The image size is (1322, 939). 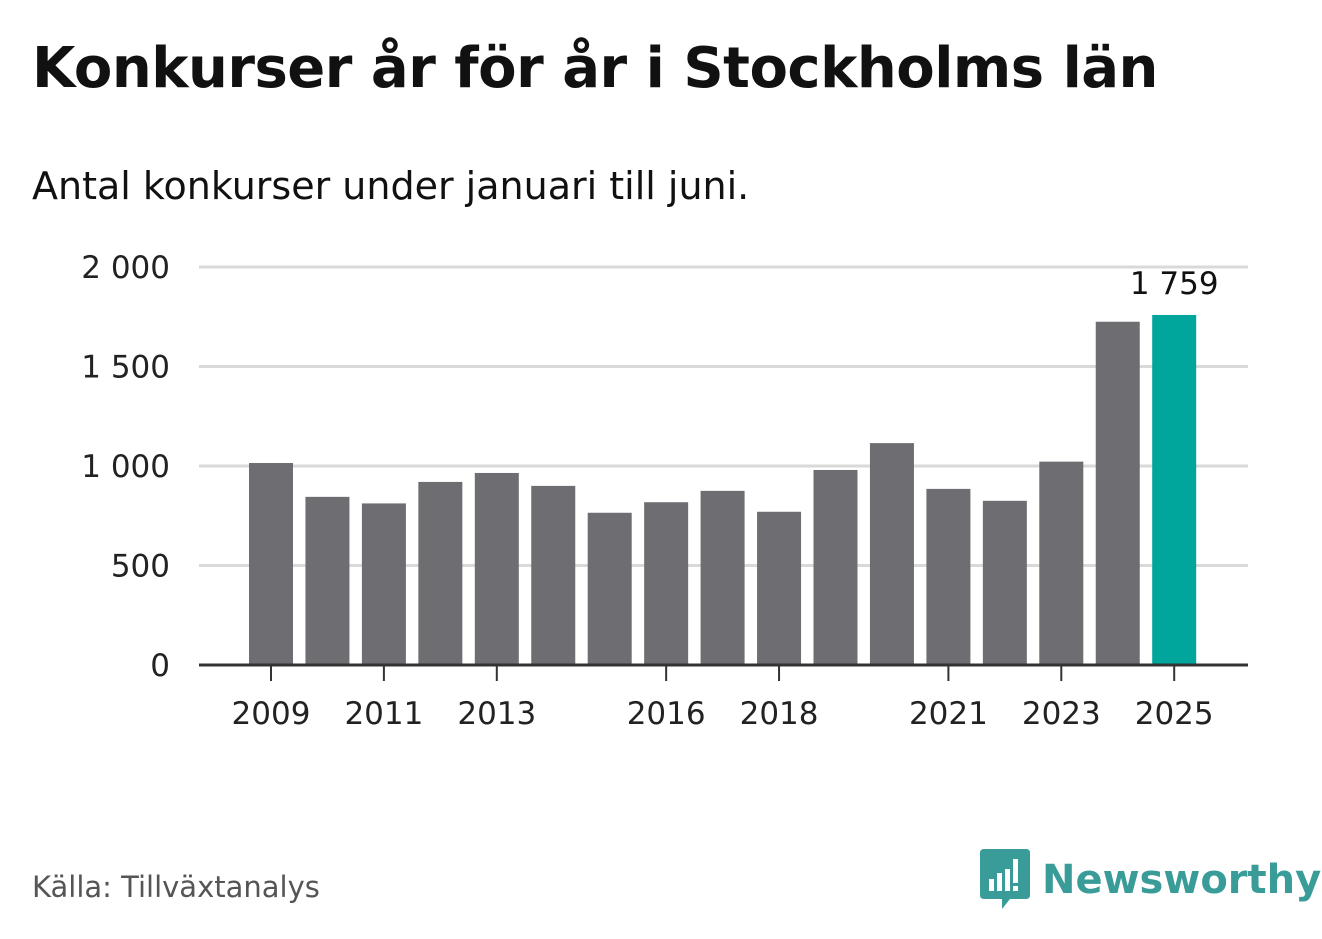 I want to click on bar-2016, so click(x=666, y=583).